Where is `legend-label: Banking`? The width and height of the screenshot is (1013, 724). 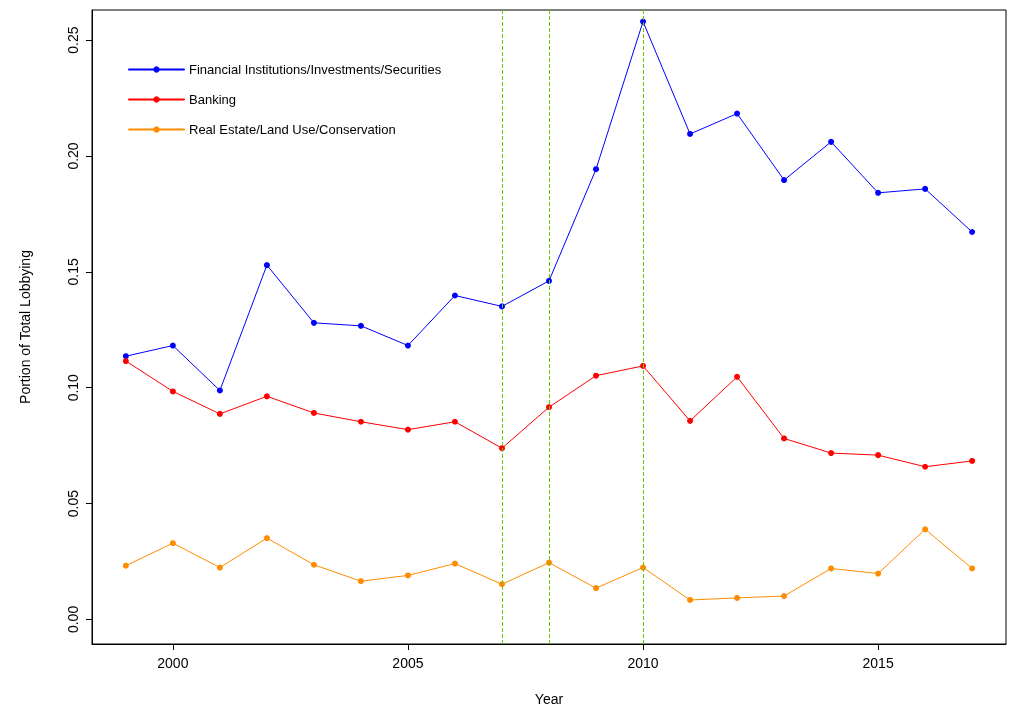 legend-label: Banking is located at coordinates (212, 99).